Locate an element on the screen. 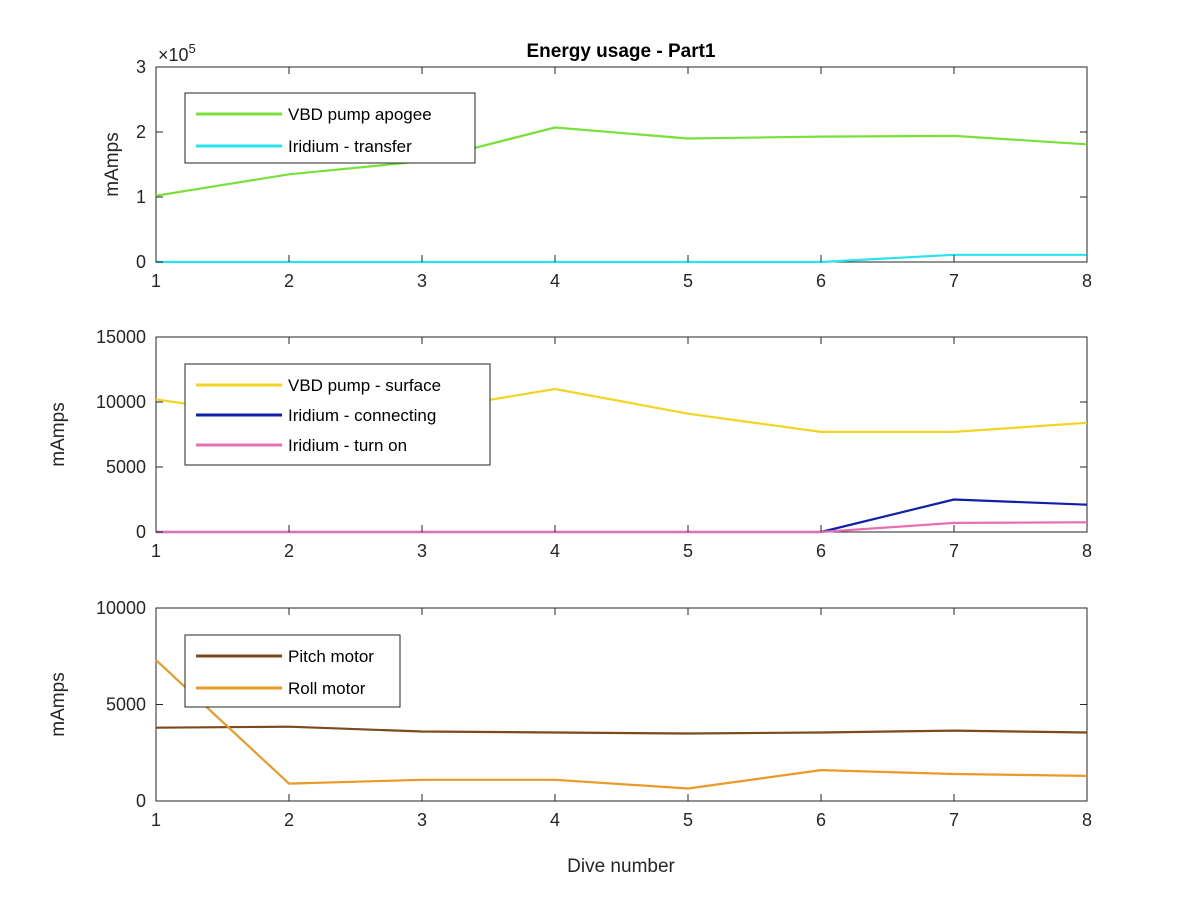 This screenshot has width=1200, height=900. x-tick-label-2-6: 6 is located at coordinates (821, 551).